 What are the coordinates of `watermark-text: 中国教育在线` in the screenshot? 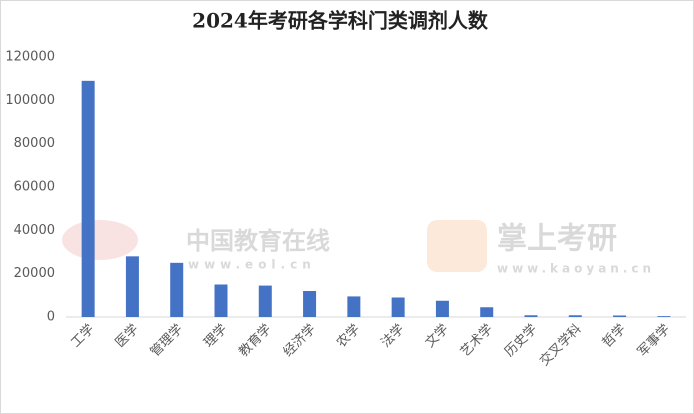 It's located at (258, 241).